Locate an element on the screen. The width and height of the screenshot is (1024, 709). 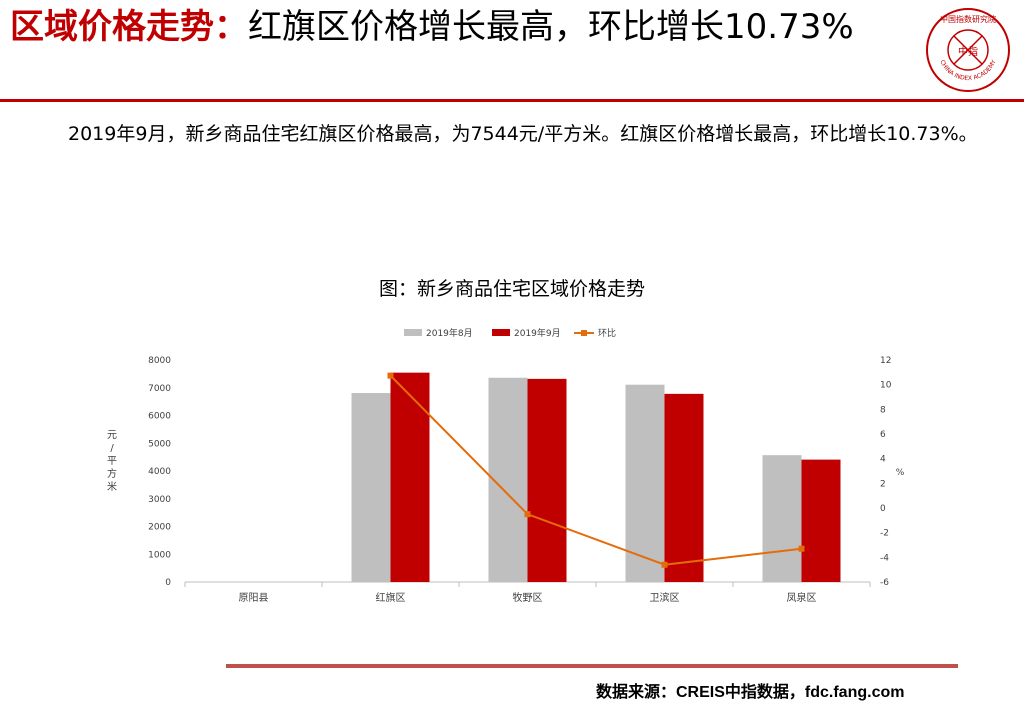
legend-line-marker is located at coordinates (584, 333).